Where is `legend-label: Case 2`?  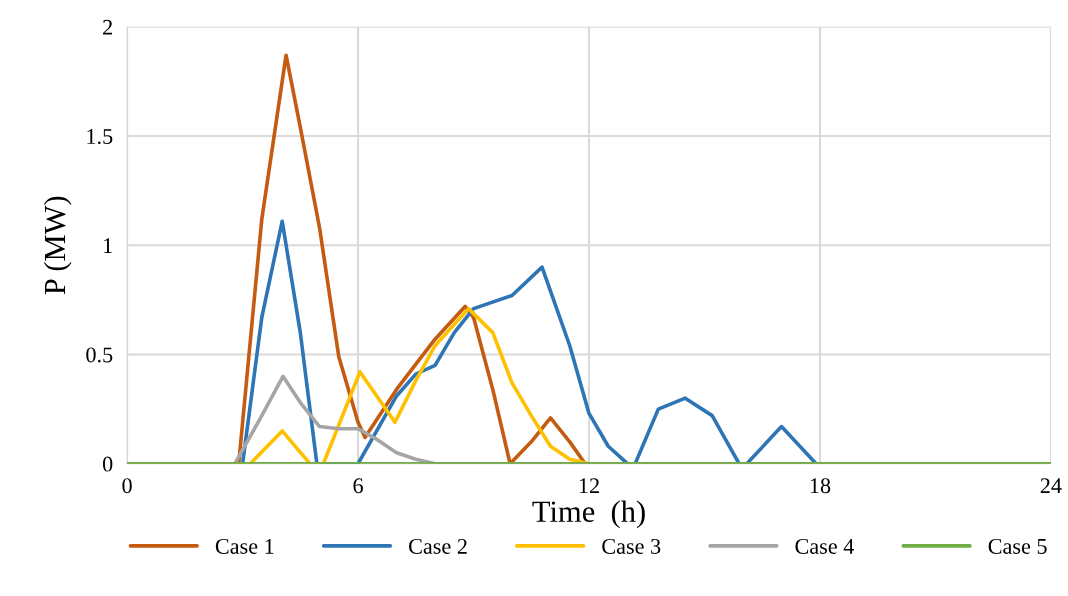
legend-label: Case 2 is located at coordinates (438, 546).